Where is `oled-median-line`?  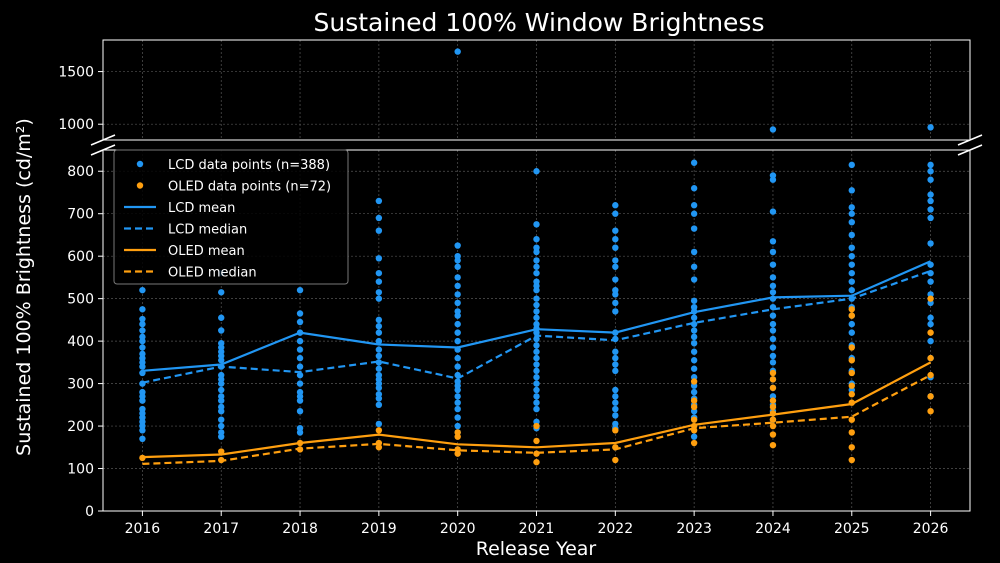 oled-median-line is located at coordinates (537, 419).